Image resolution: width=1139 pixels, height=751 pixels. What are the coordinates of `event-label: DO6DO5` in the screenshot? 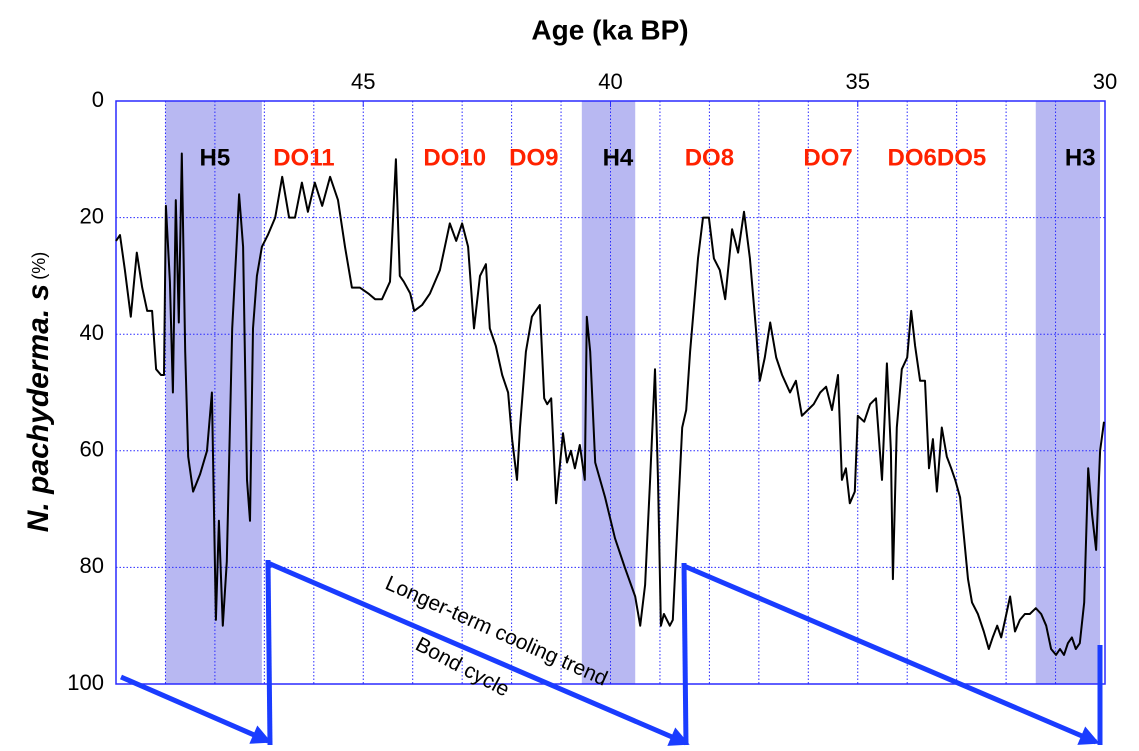 It's located at (937, 158).